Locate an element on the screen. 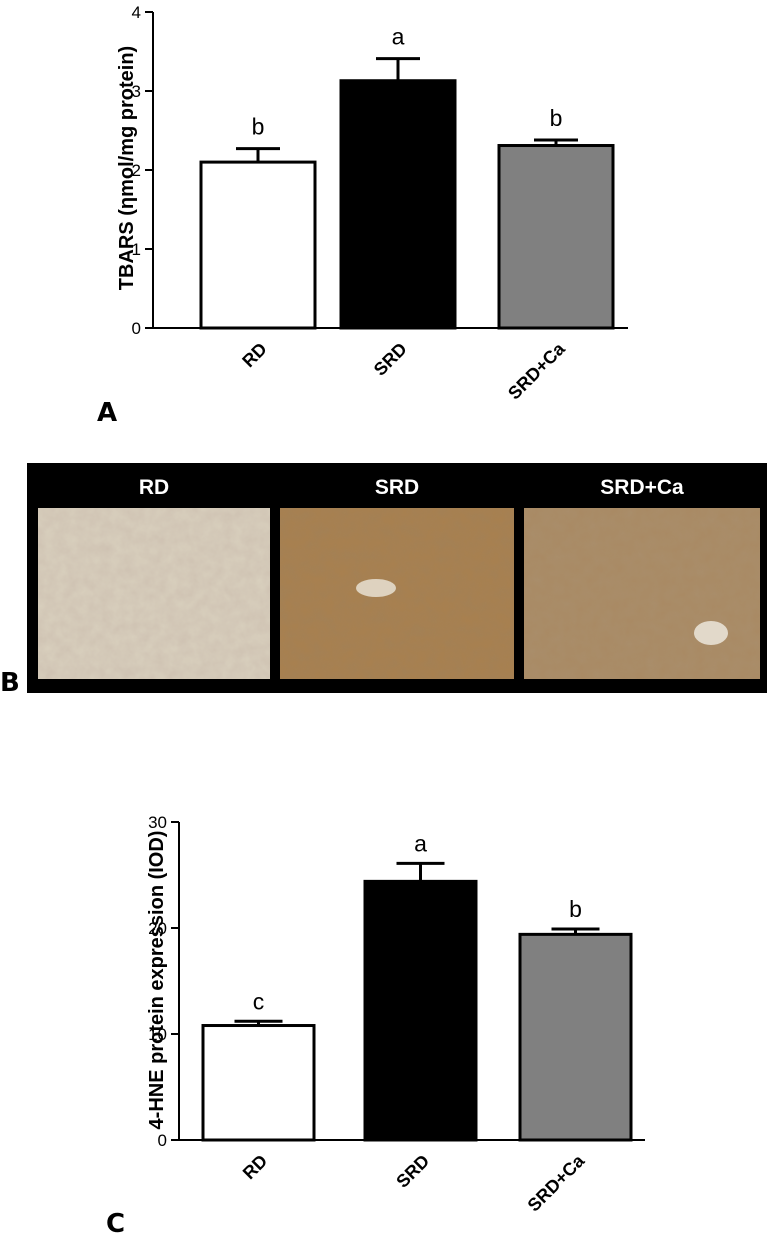  hne-y-tick-label: 0 is located at coordinates (162, 1140).